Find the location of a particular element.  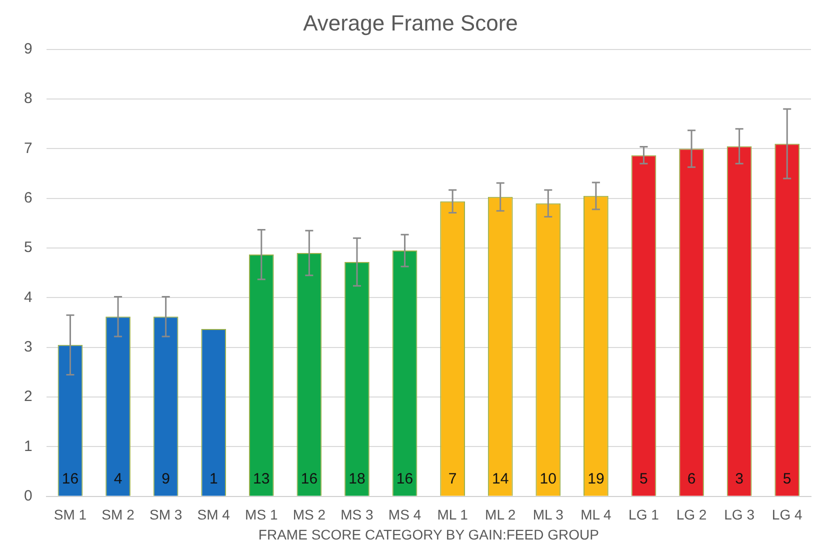

y-tick-label: 4 is located at coordinates (28, 297).